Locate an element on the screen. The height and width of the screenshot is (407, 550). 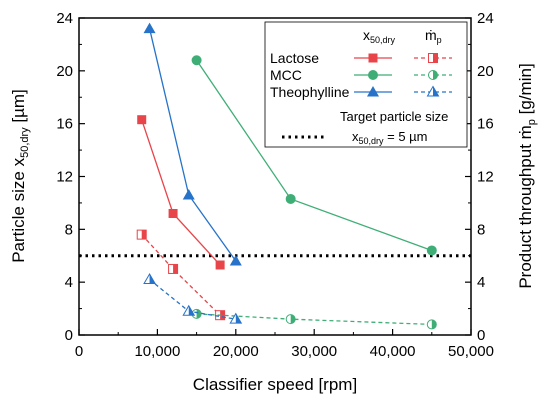
y-axis-right-label: Product throughput ṁp [g/min] is located at coordinates (527, 175).